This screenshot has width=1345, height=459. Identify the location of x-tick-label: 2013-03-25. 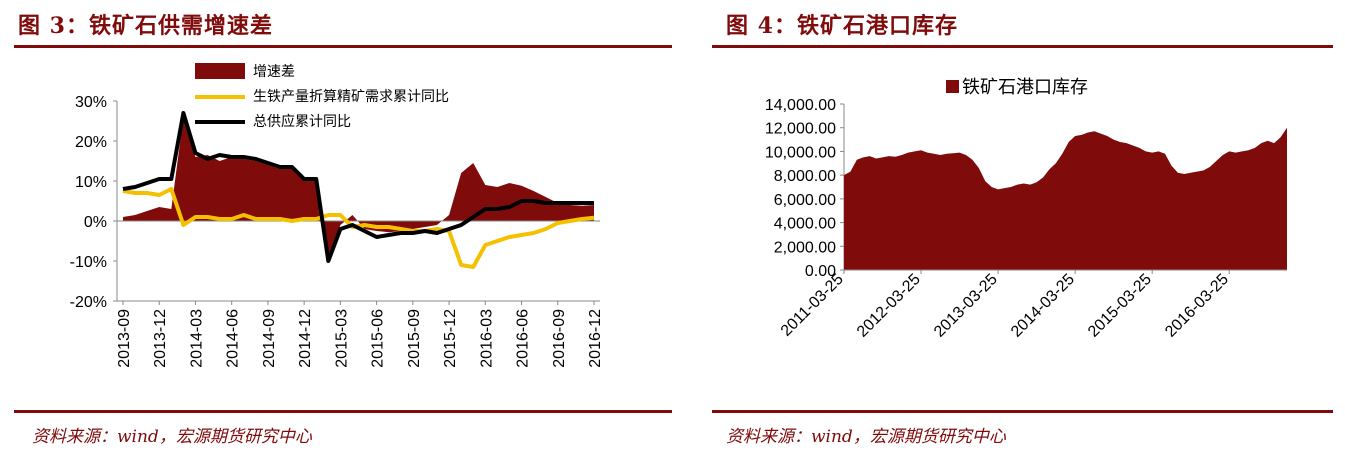
(966, 306).